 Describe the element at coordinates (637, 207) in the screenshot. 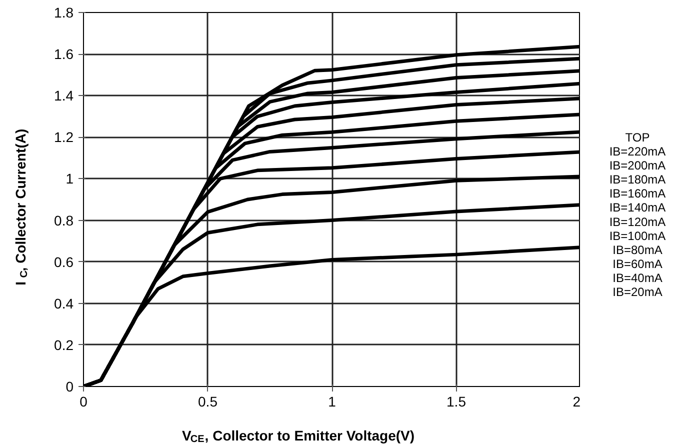

I see `text: IB=140mA` at that location.